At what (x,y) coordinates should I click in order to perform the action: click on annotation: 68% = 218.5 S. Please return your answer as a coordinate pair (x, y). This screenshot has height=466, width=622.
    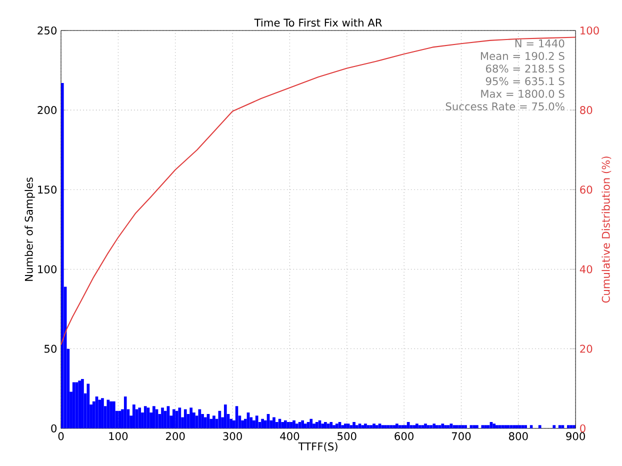
    Looking at the image, I should click on (525, 68).